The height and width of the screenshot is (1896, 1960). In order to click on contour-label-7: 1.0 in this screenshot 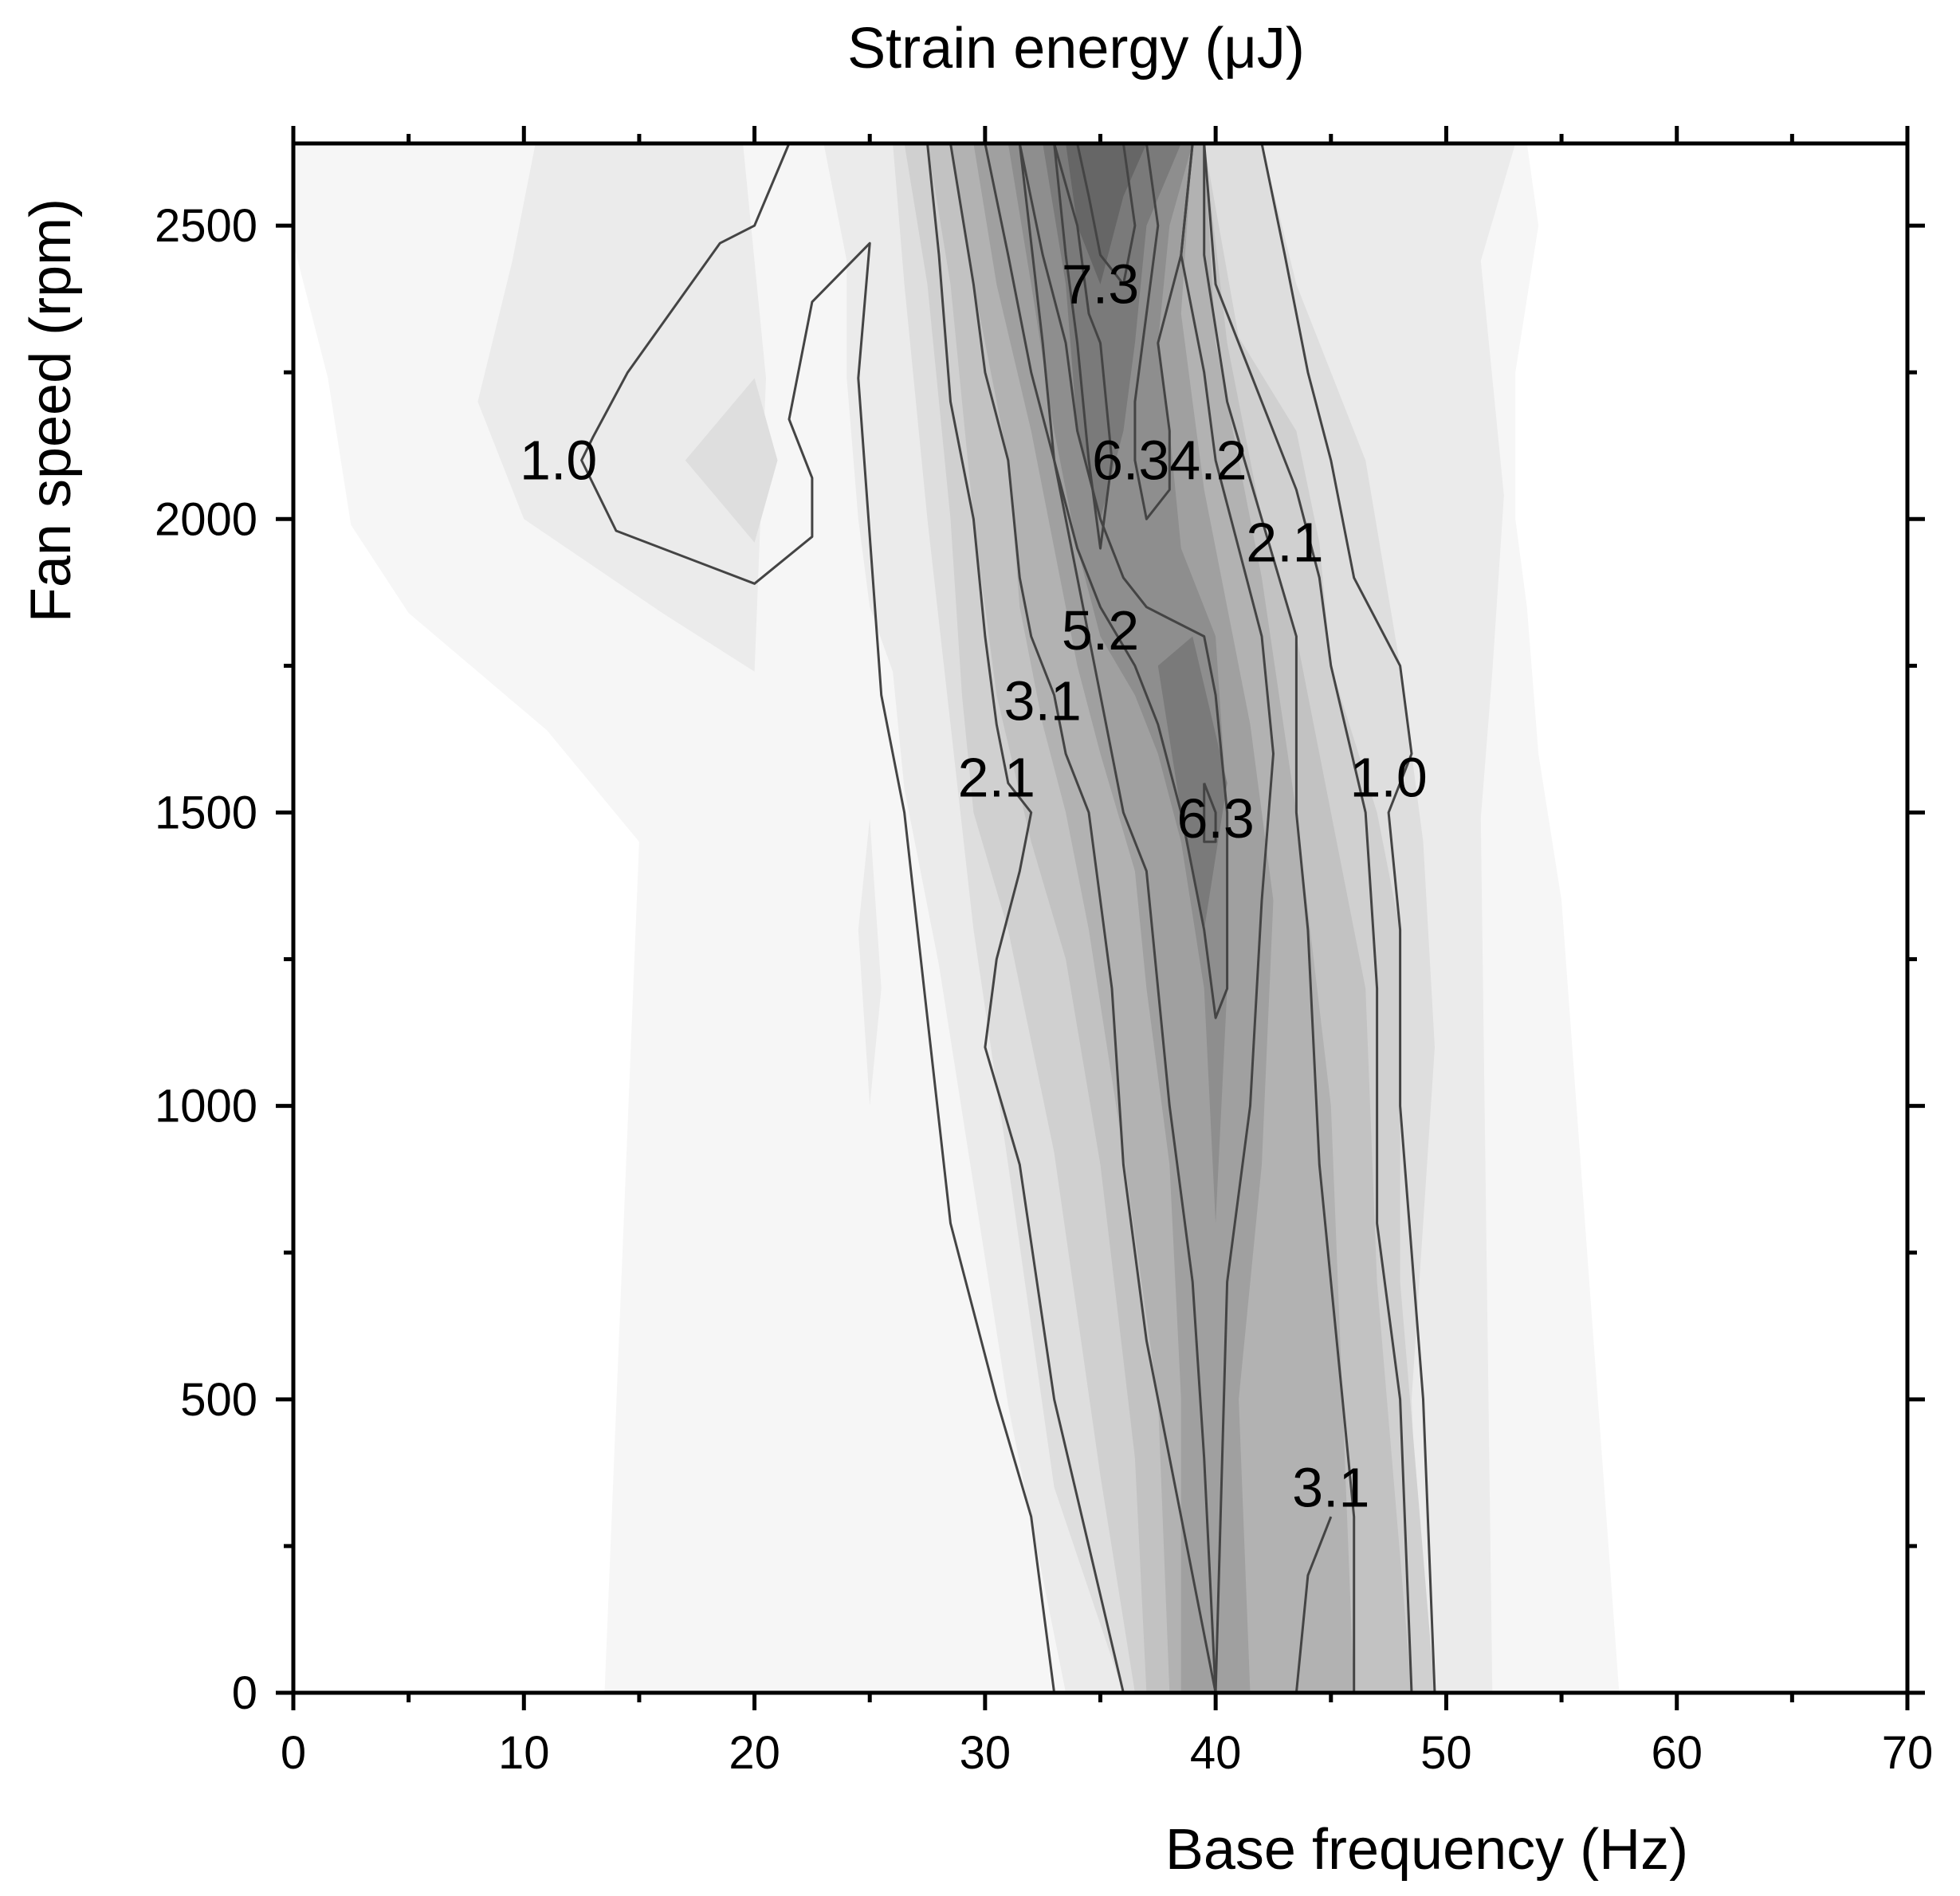, I will do `click(1388, 777)`.